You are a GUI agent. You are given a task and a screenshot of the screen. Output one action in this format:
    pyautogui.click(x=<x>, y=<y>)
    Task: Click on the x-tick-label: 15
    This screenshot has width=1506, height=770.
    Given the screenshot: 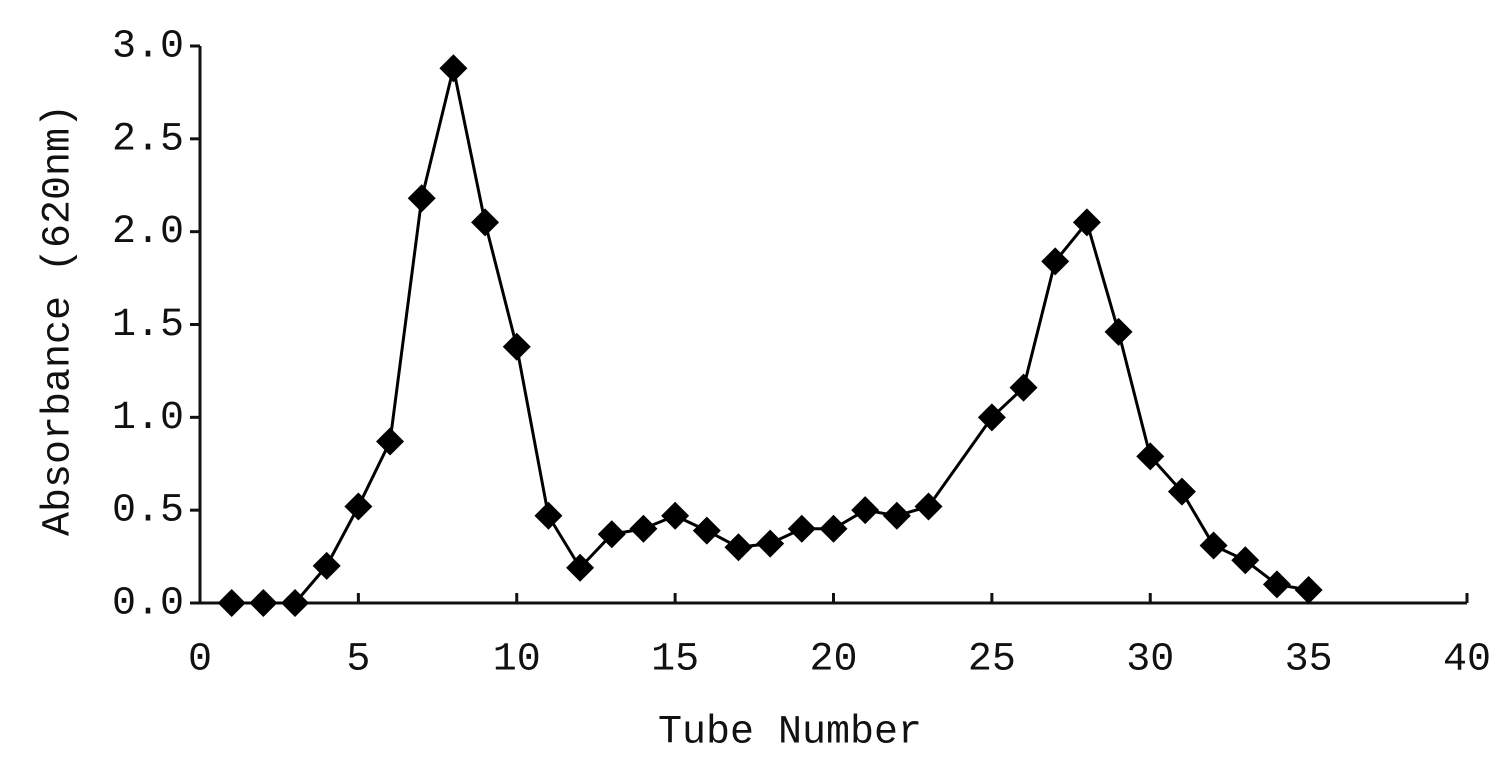 What is the action you would take?
    pyautogui.click(x=675, y=660)
    